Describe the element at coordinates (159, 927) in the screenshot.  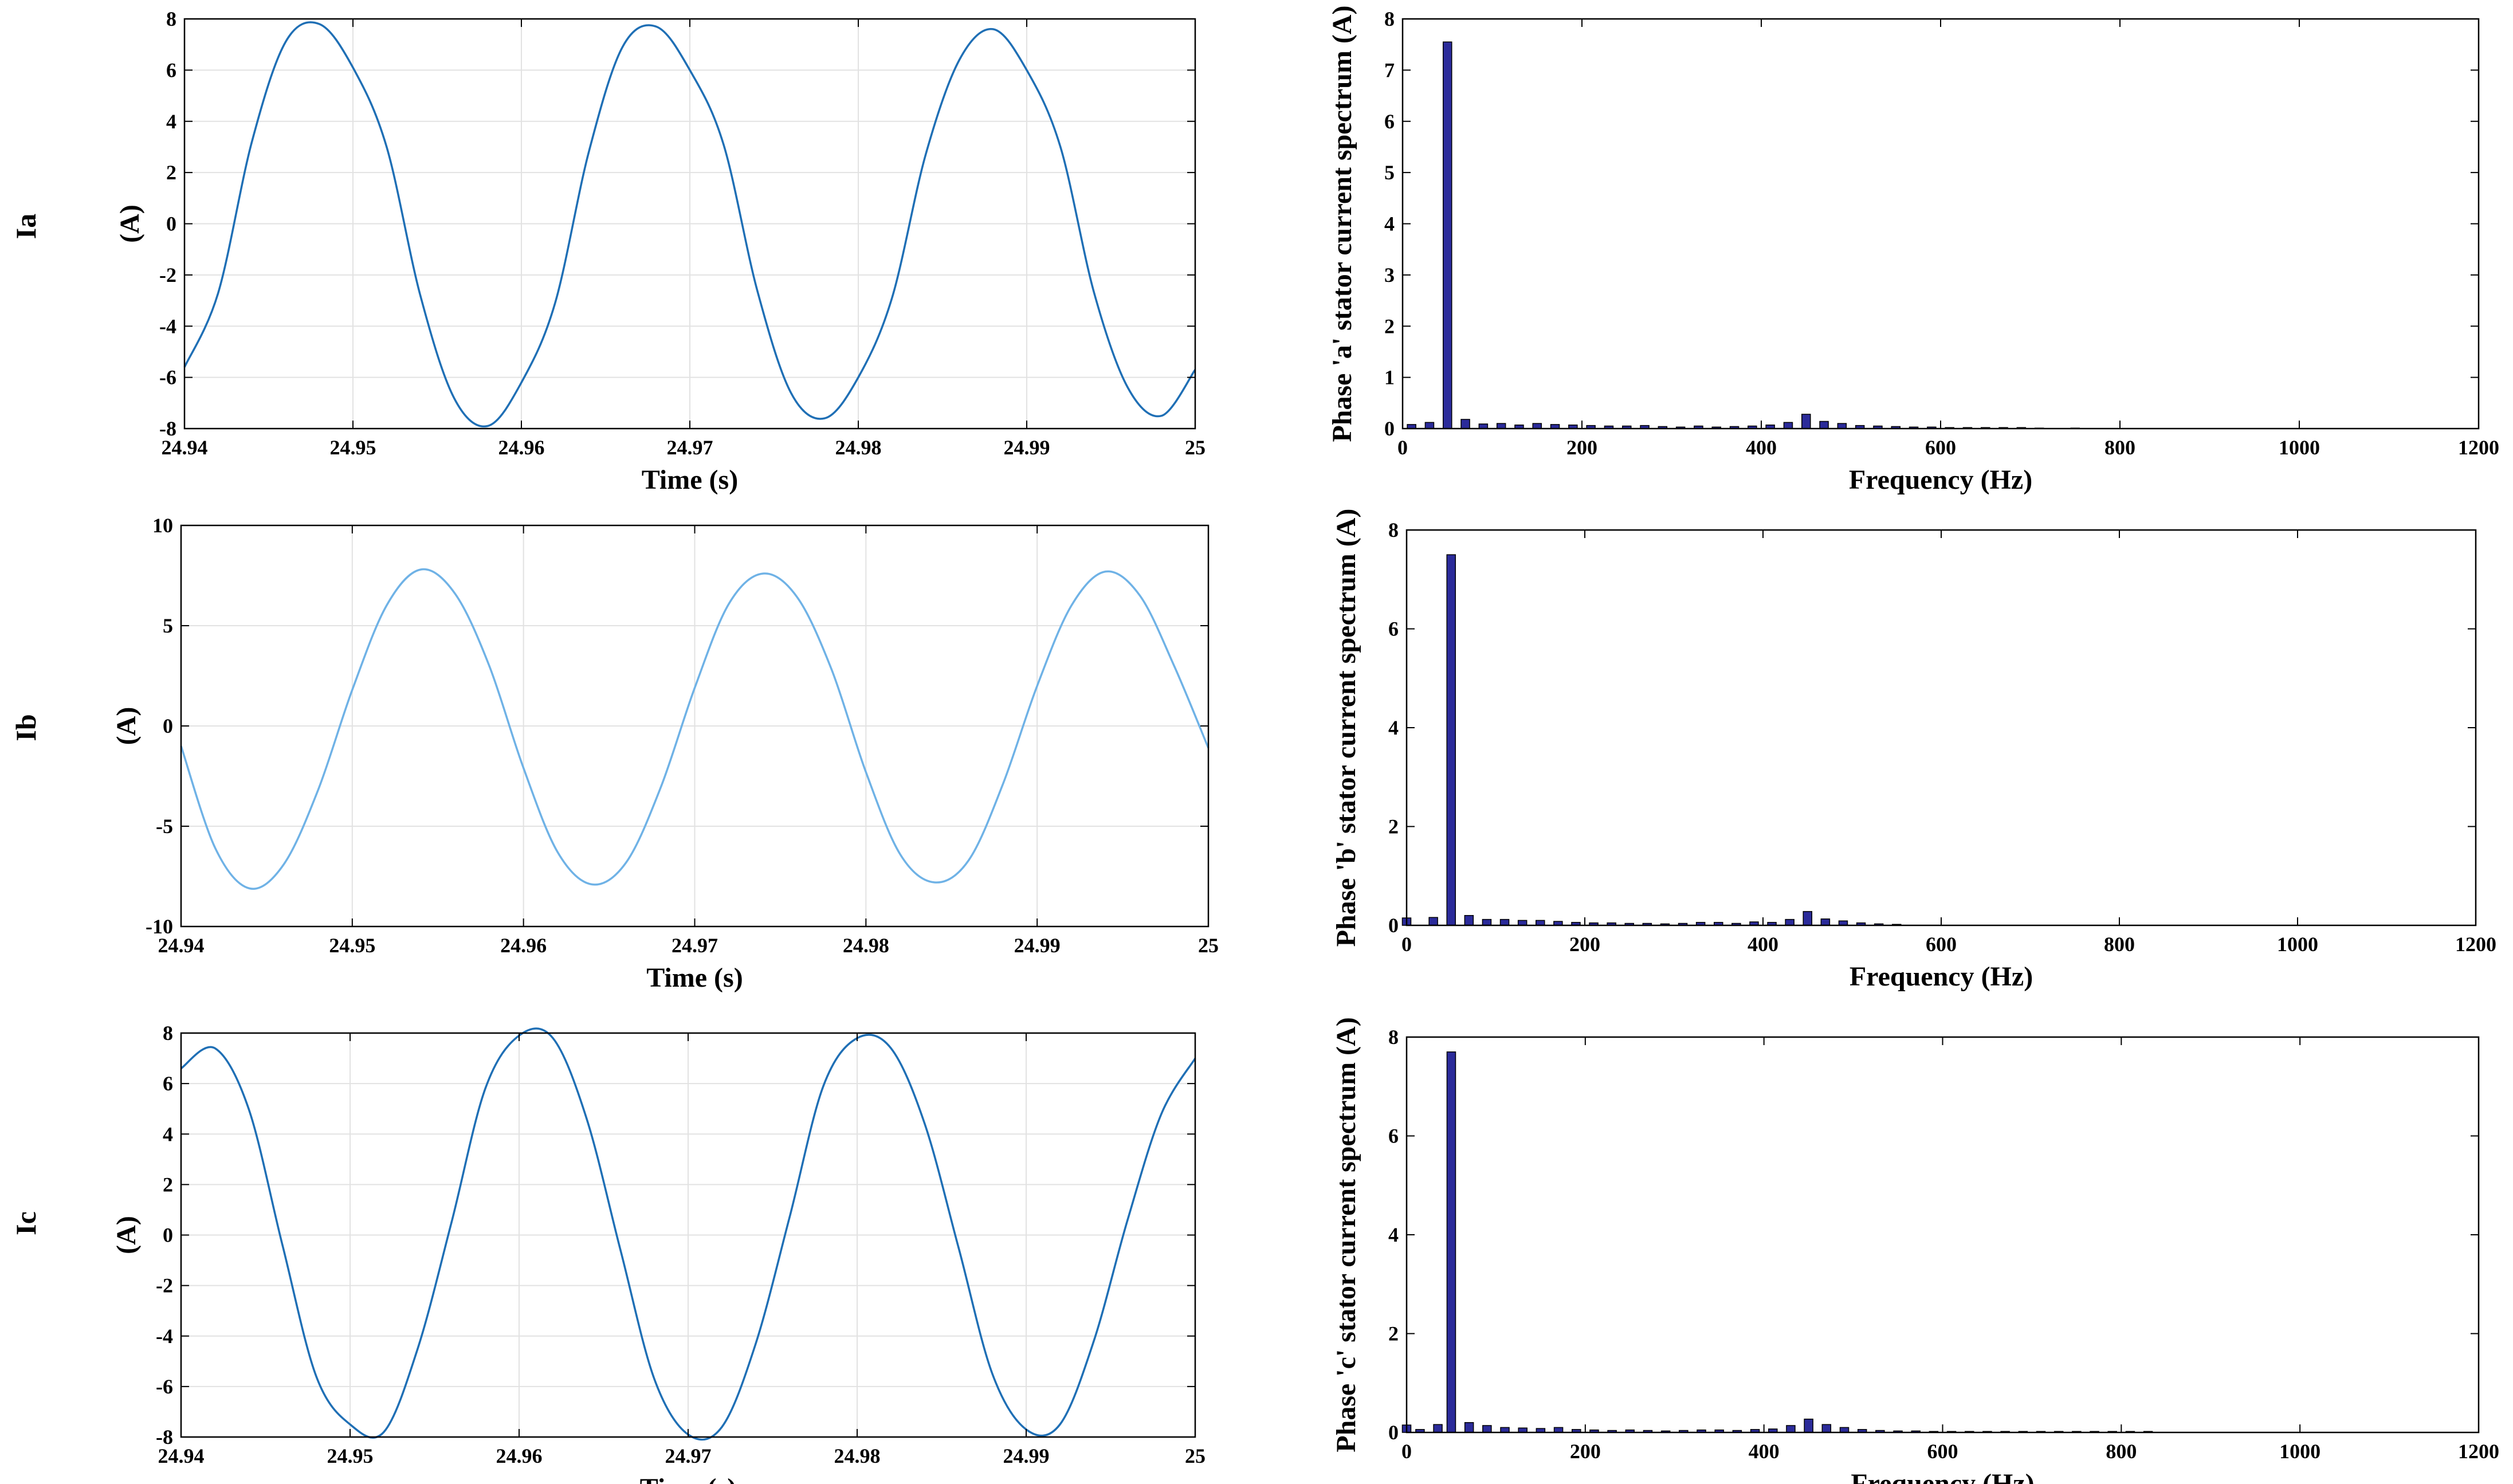
I see `y-tick-label: -10` at that location.